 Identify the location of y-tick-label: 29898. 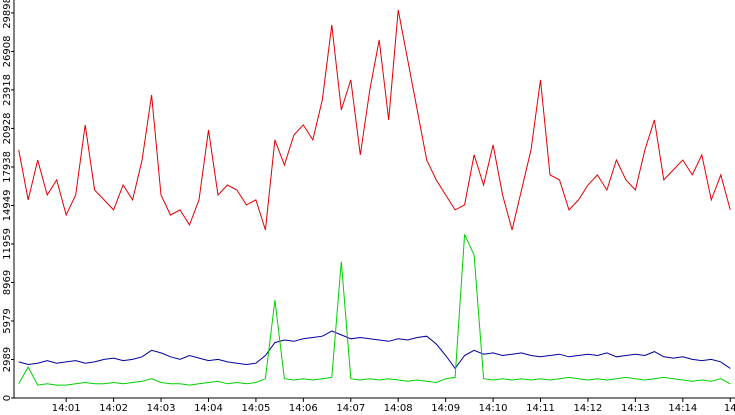
(7, 14).